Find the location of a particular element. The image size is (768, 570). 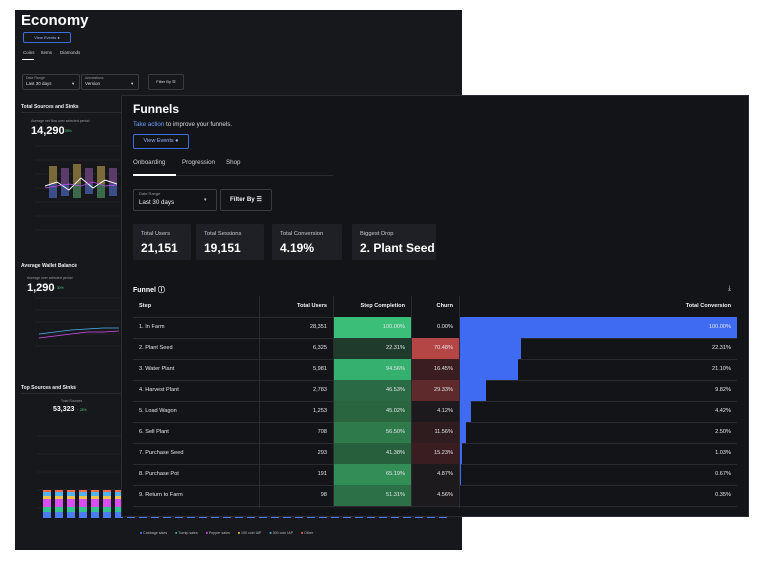

legend-label: Cabbage sales is located at coordinates (155, 533).